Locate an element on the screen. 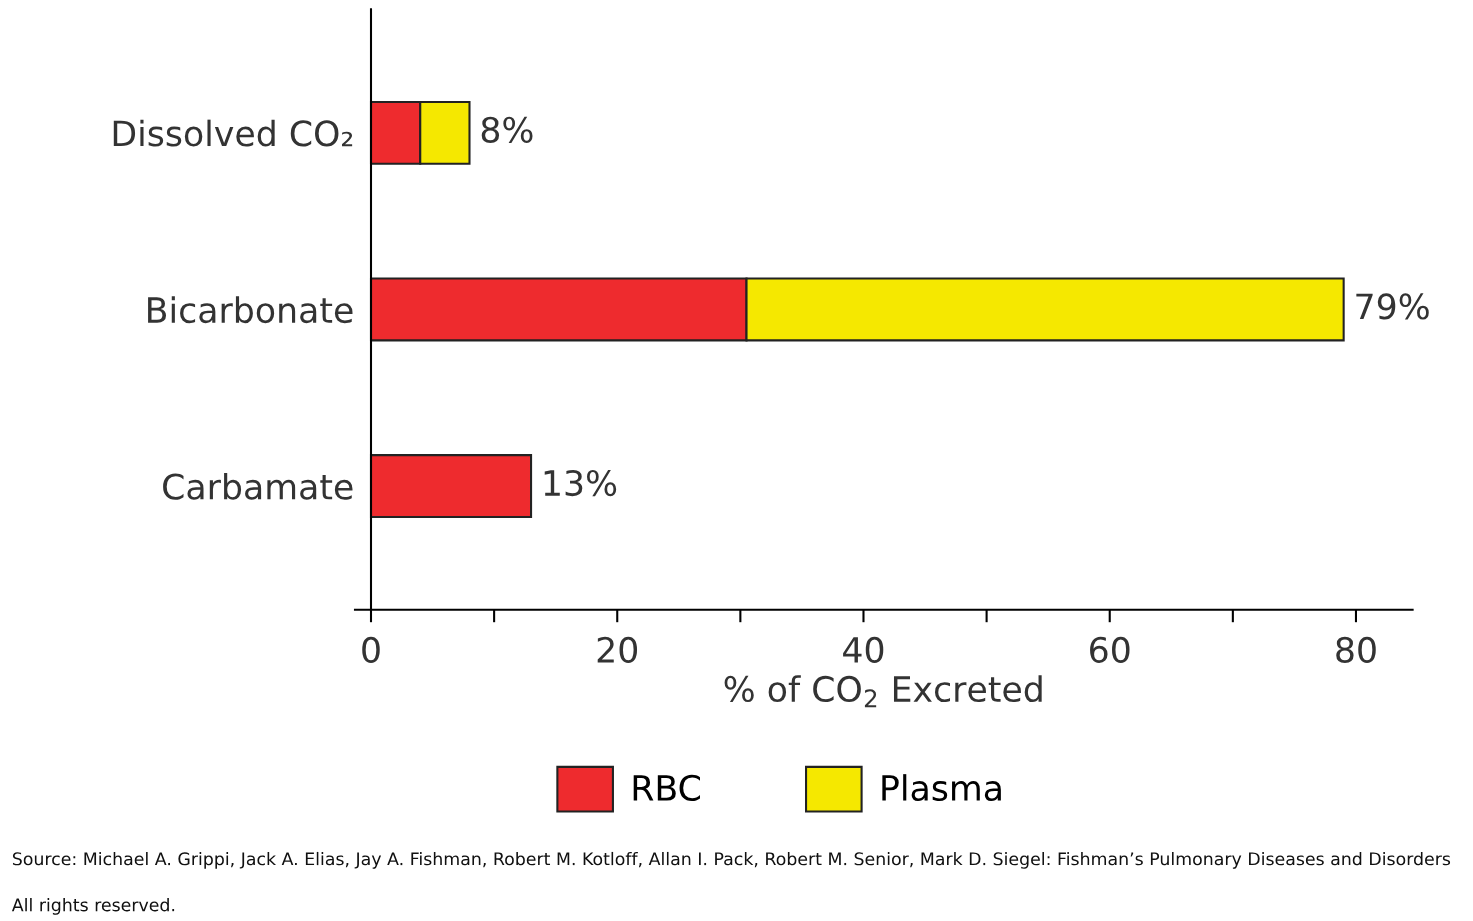 This screenshot has width=1473, height=921. total-label: 79% is located at coordinates (1392, 306).